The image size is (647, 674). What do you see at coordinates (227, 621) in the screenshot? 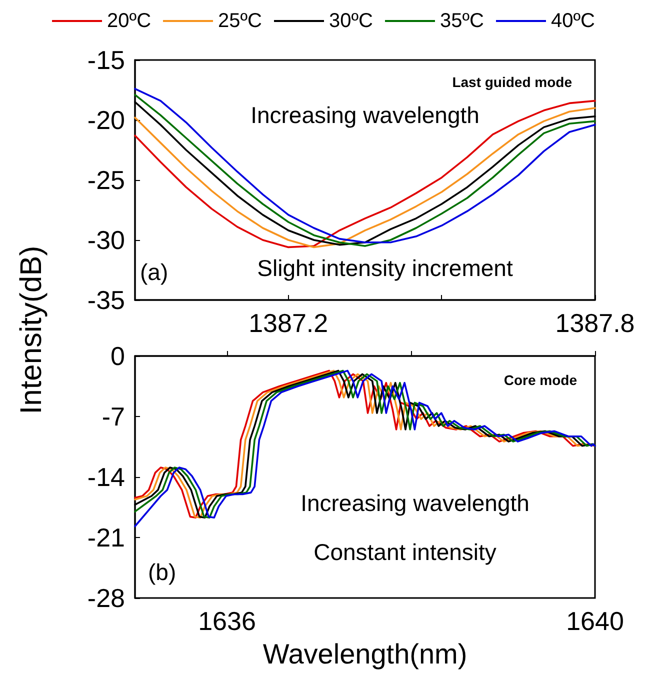
I see `x-tick-label: 1636` at bounding box center [227, 621].